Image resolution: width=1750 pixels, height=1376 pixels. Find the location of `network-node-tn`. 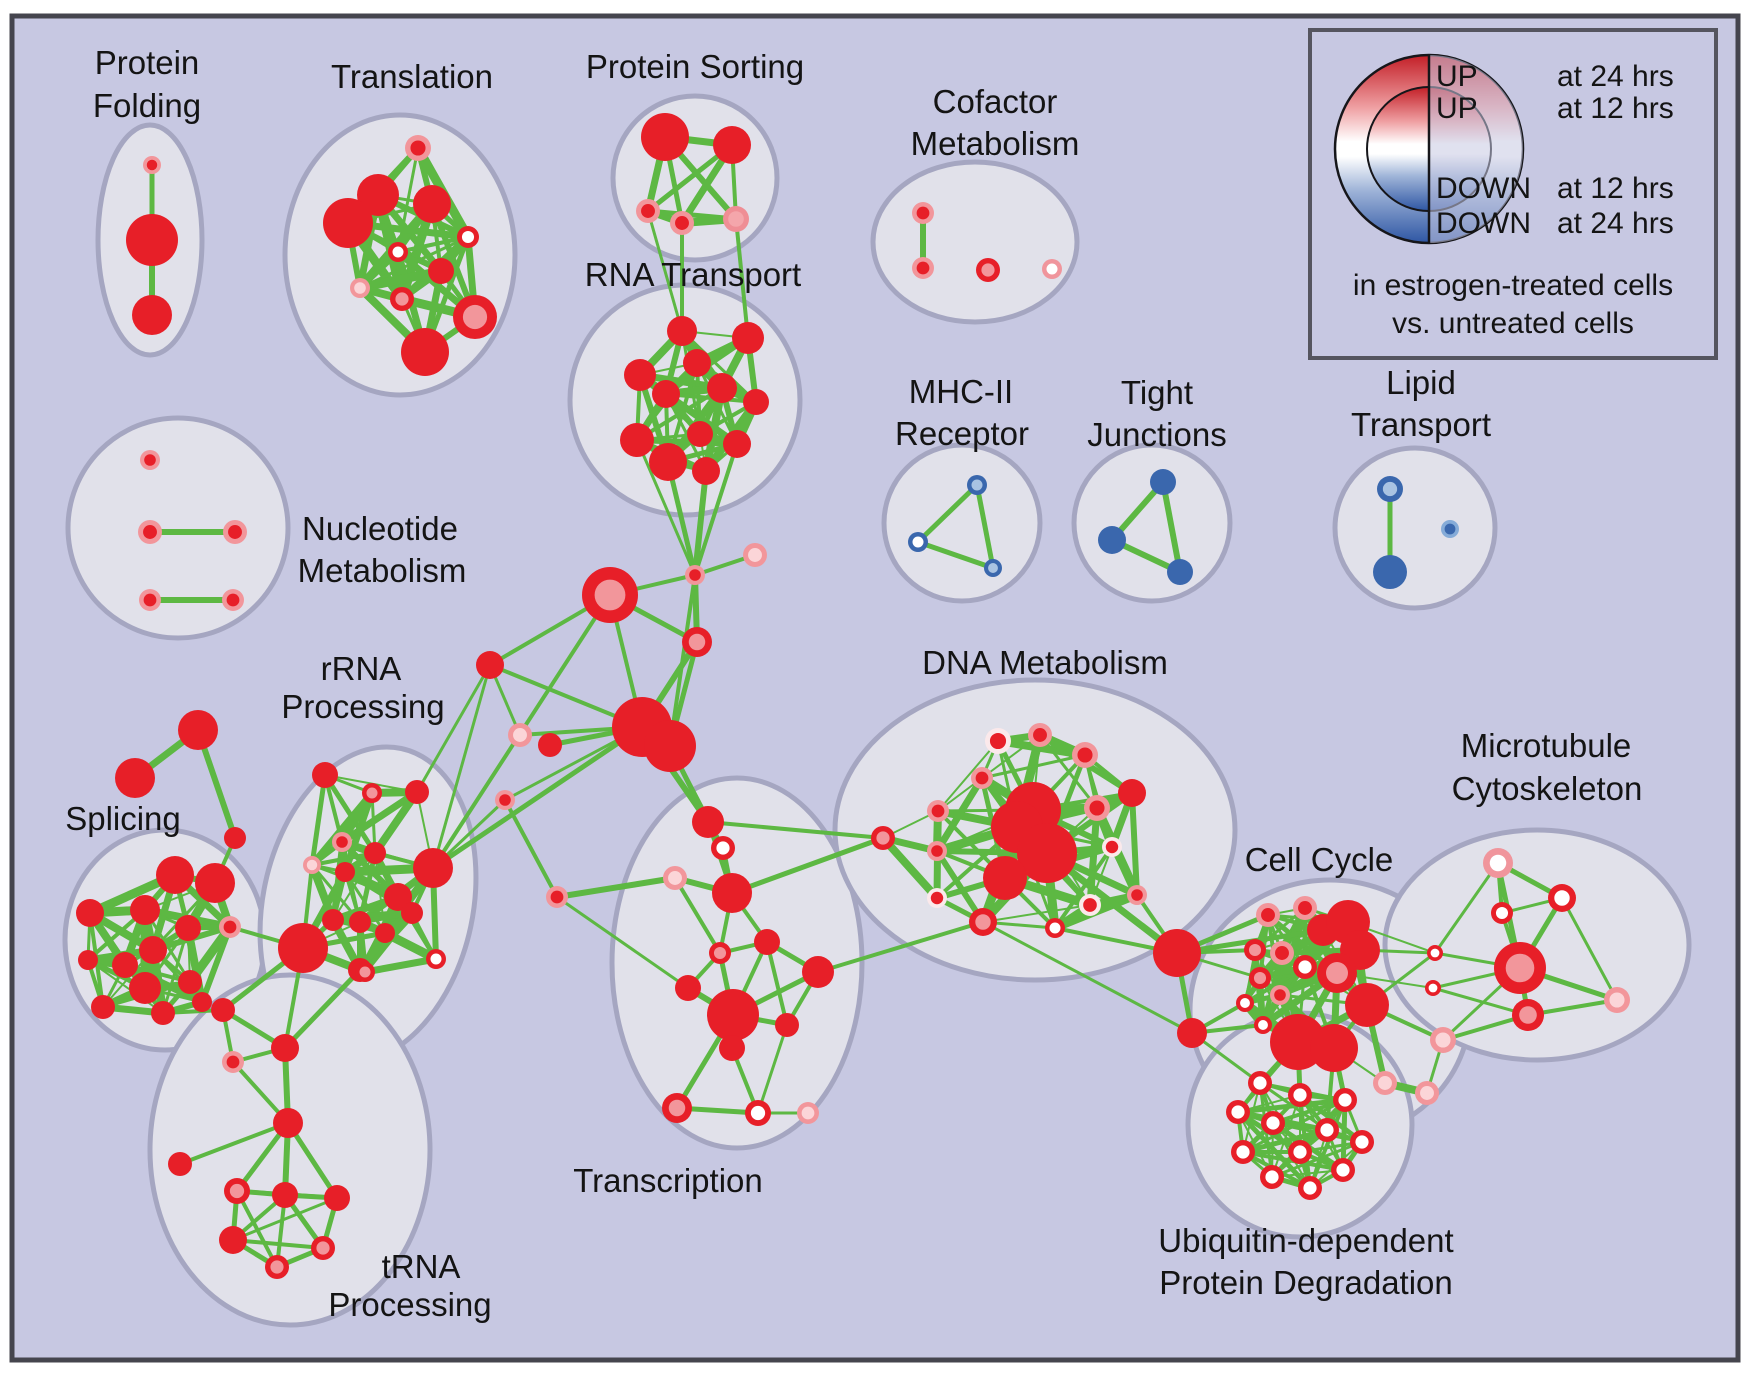

network-node-tn is located at coordinates (337, 1198).